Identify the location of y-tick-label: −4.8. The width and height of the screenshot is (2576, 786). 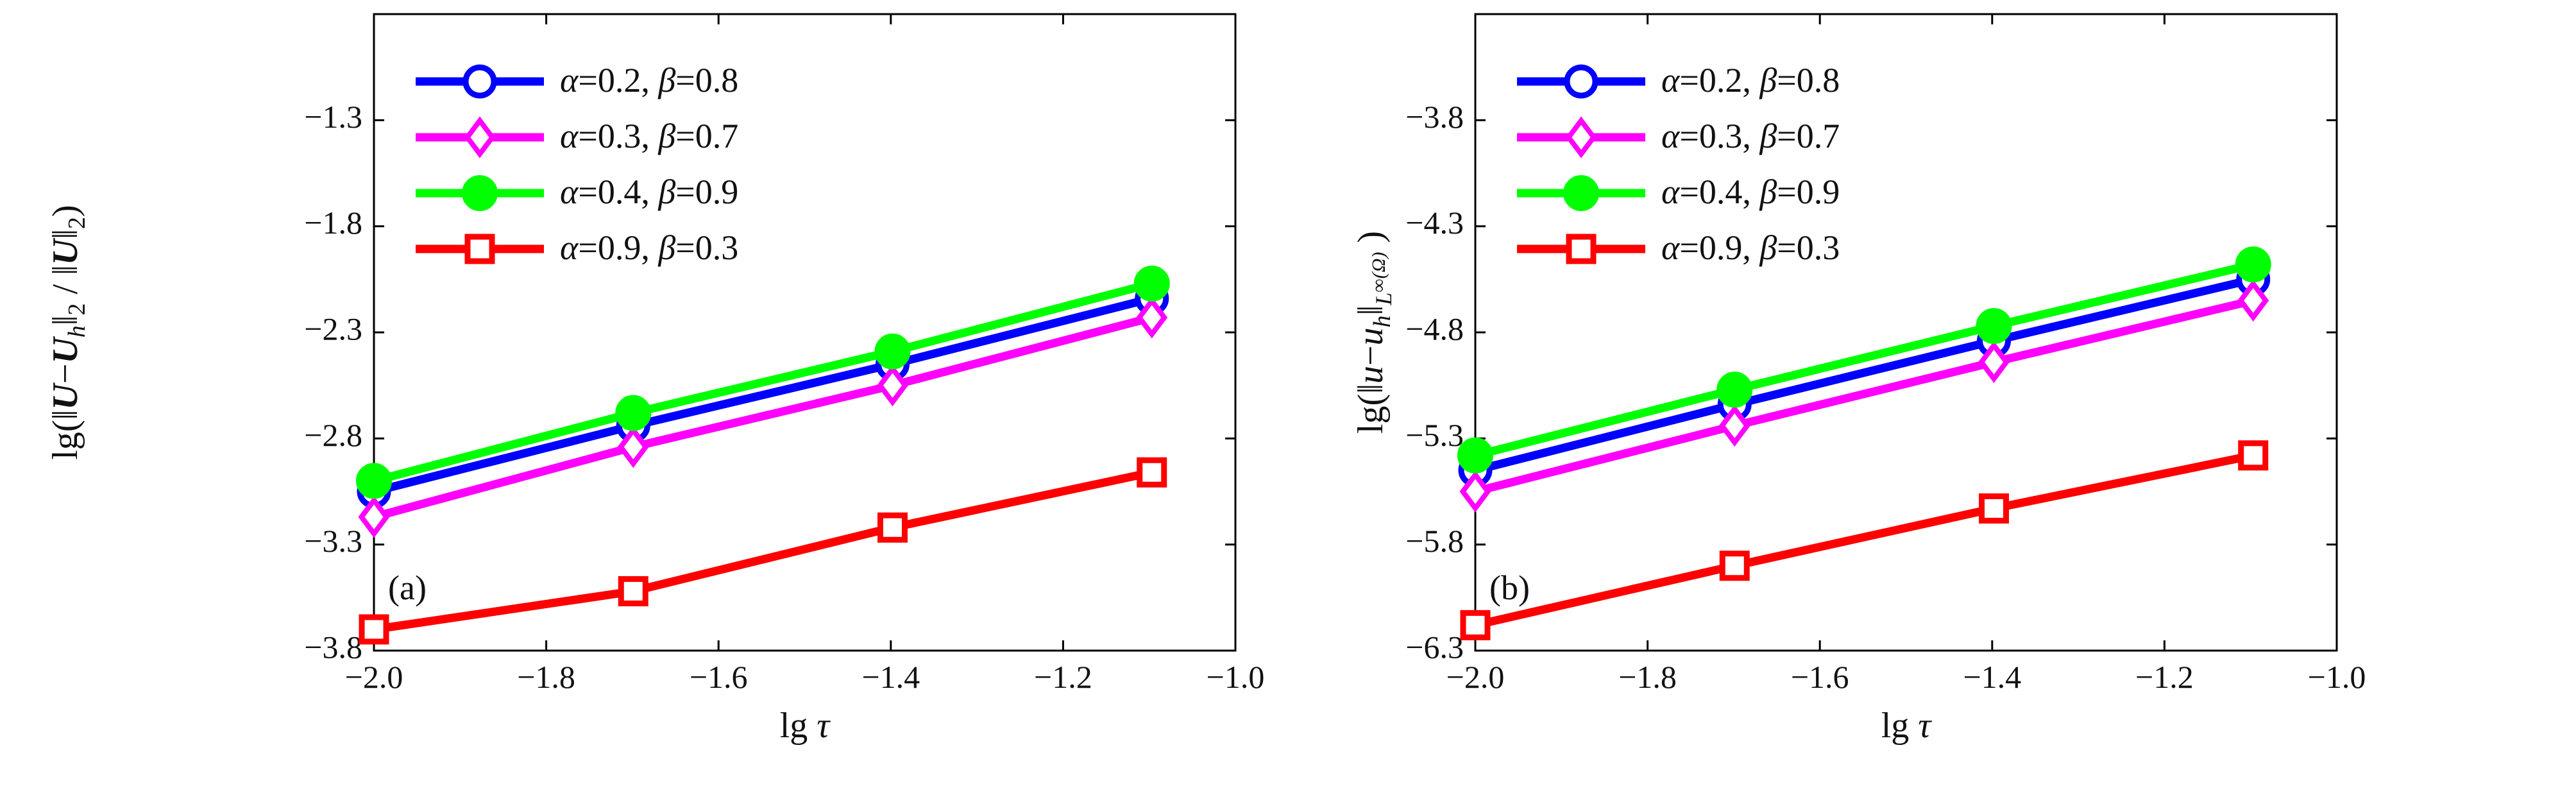
(1434, 328).